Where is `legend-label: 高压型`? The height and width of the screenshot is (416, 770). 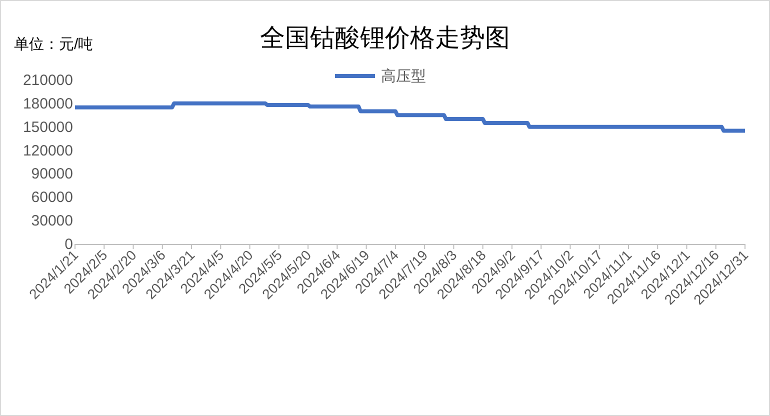 legend-label: 高压型 is located at coordinates (403, 76).